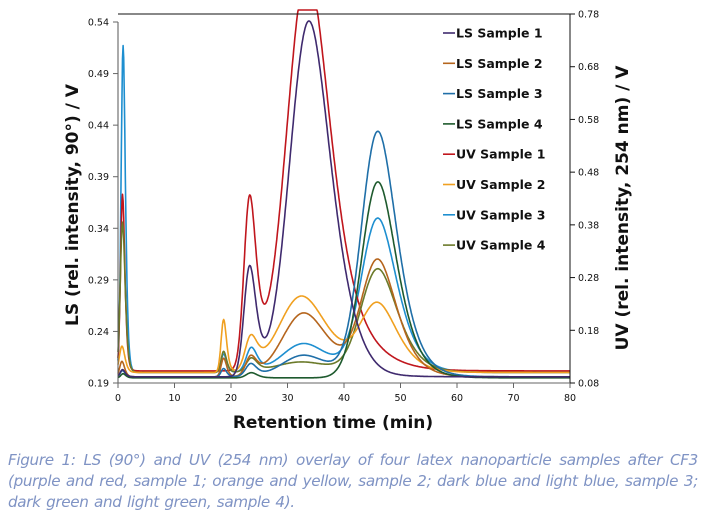 This screenshot has width=709, height=524. I want to click on x-tick-label: 20, so click(231, 398).